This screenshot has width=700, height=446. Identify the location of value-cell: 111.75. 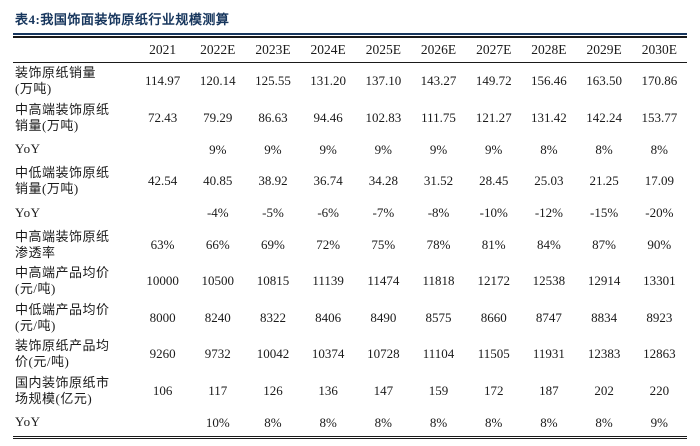
(438, 117).